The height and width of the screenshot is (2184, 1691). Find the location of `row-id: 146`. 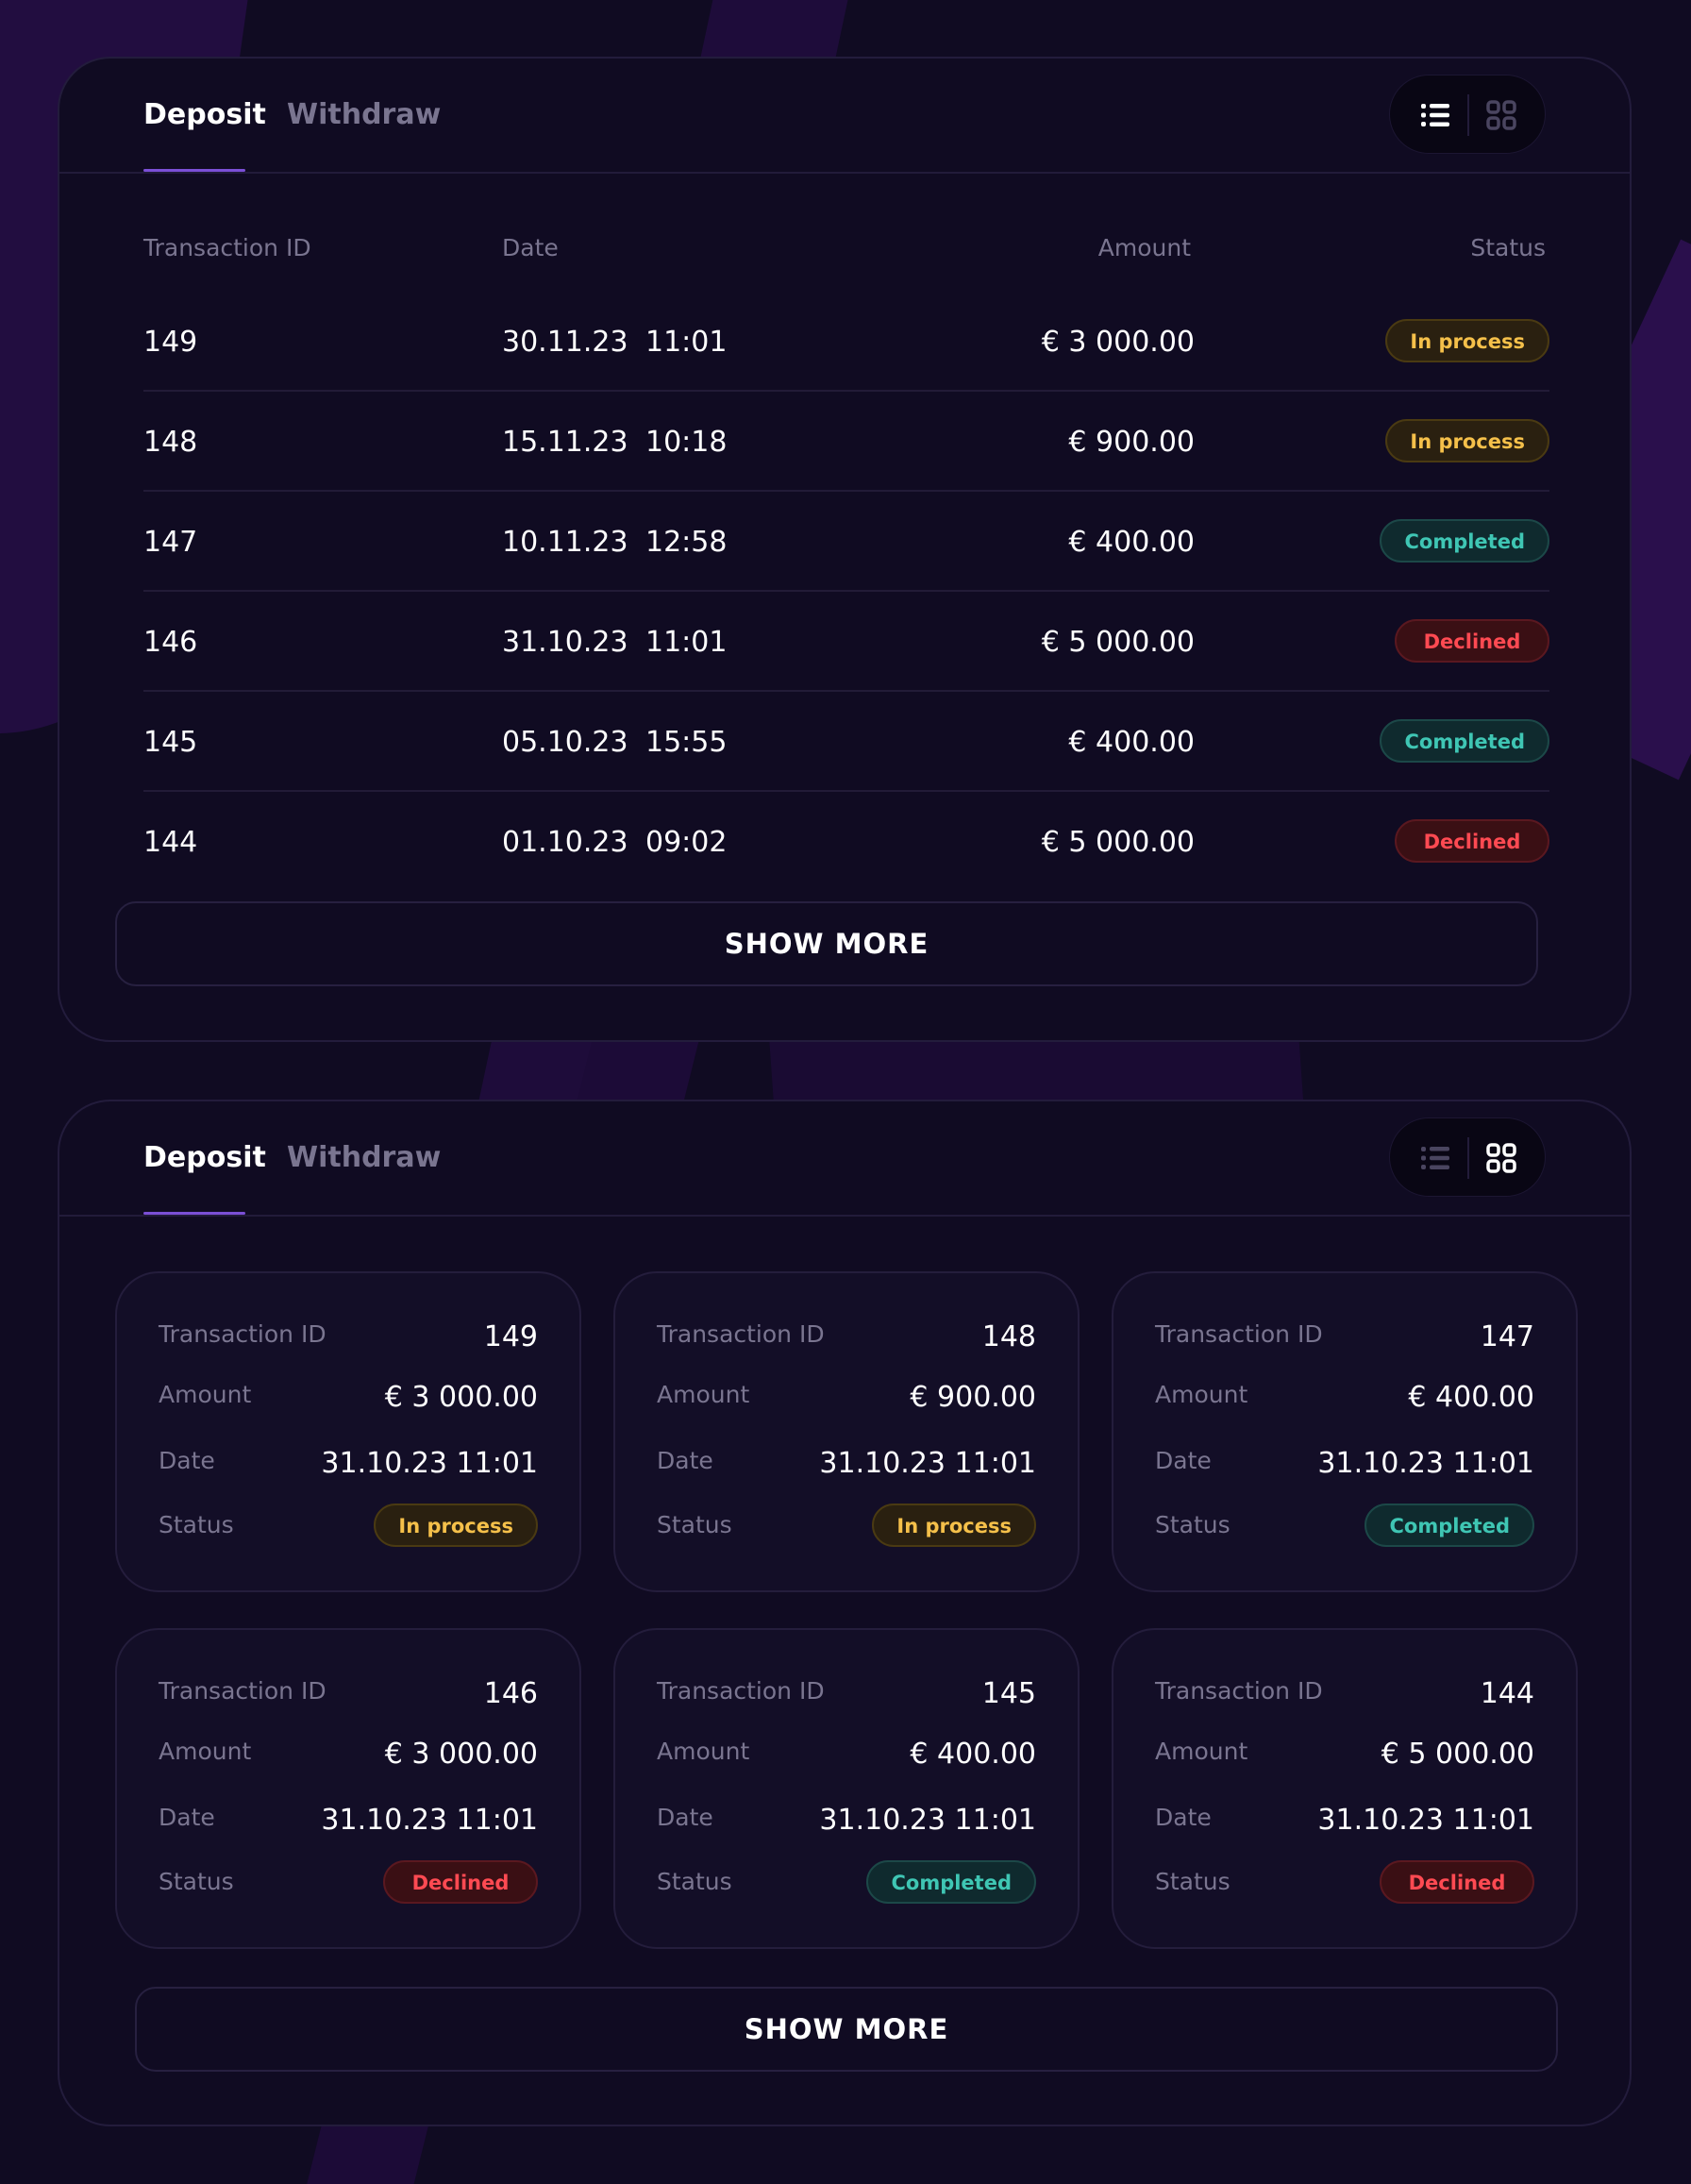

row-id: 146 is located at coordinates (171, 642).